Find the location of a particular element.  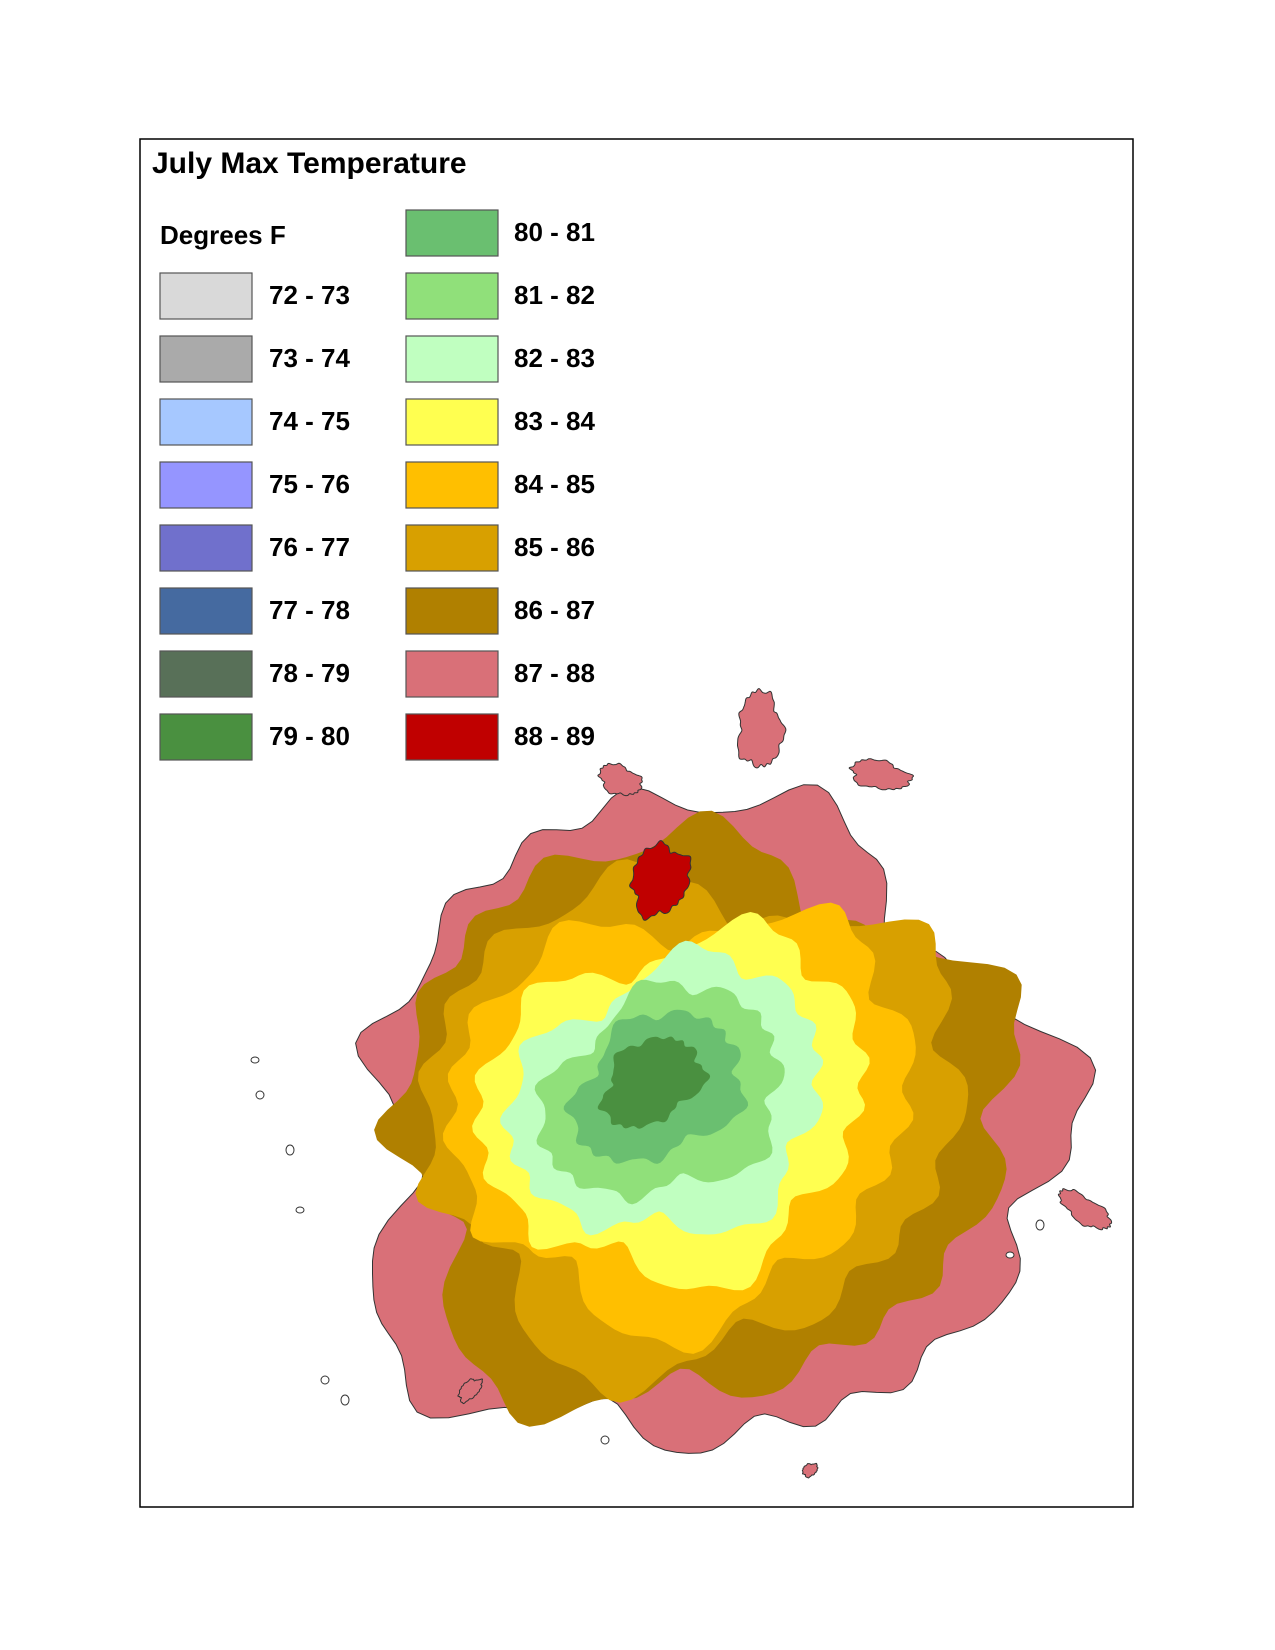

legend-title: Degrees F is located at coordinates (223, 235).